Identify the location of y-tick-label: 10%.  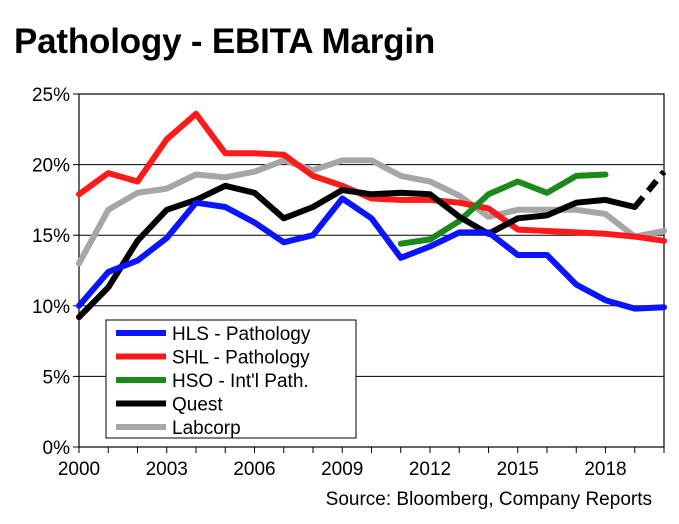
(51, 307).